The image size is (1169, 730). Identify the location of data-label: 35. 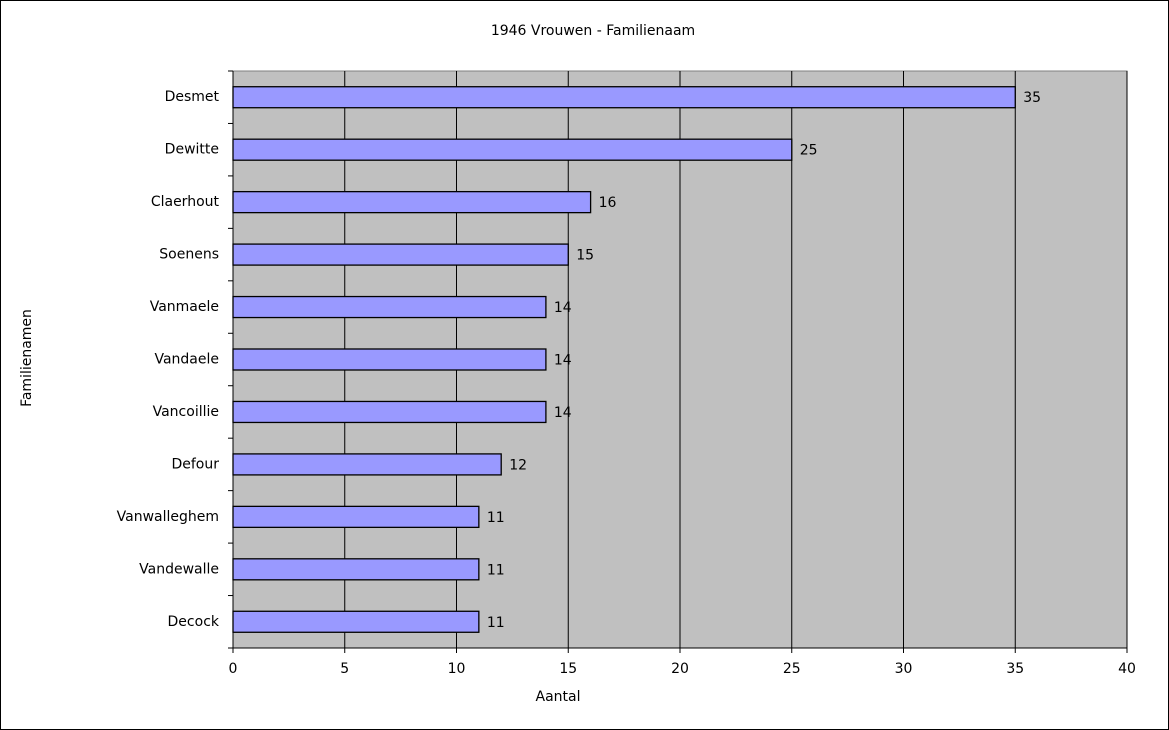
(1032, 98).